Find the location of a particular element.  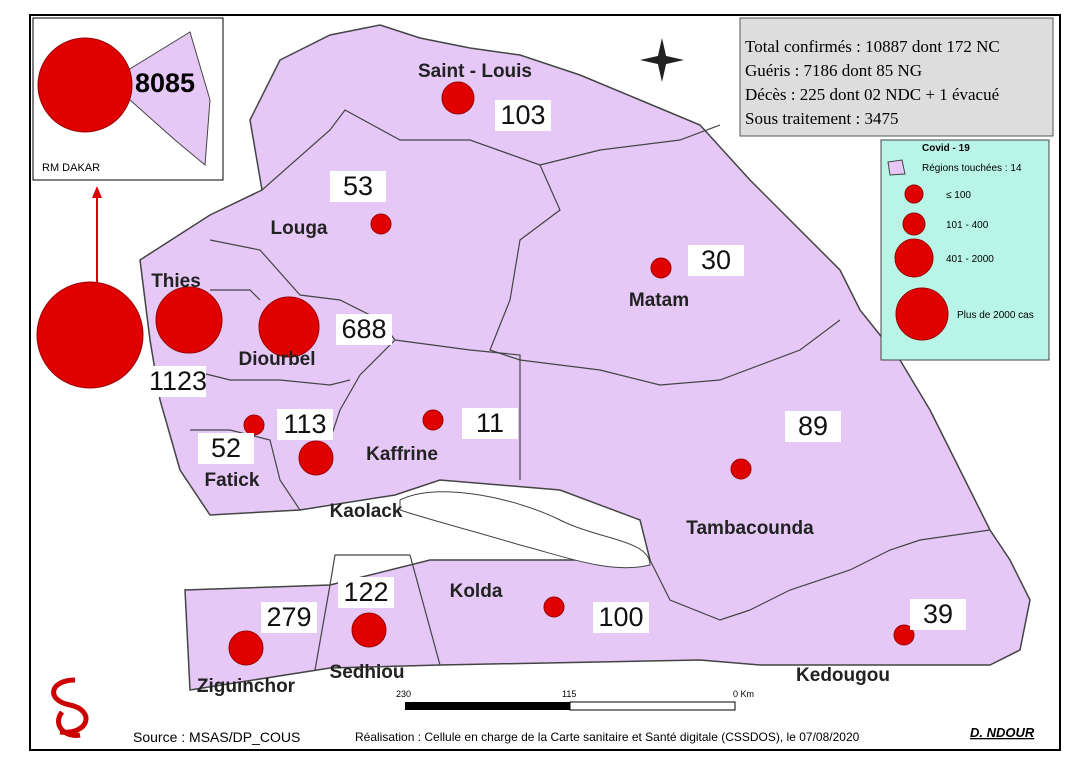

scale-label: 0 Km is located at coordinates (743, 694).